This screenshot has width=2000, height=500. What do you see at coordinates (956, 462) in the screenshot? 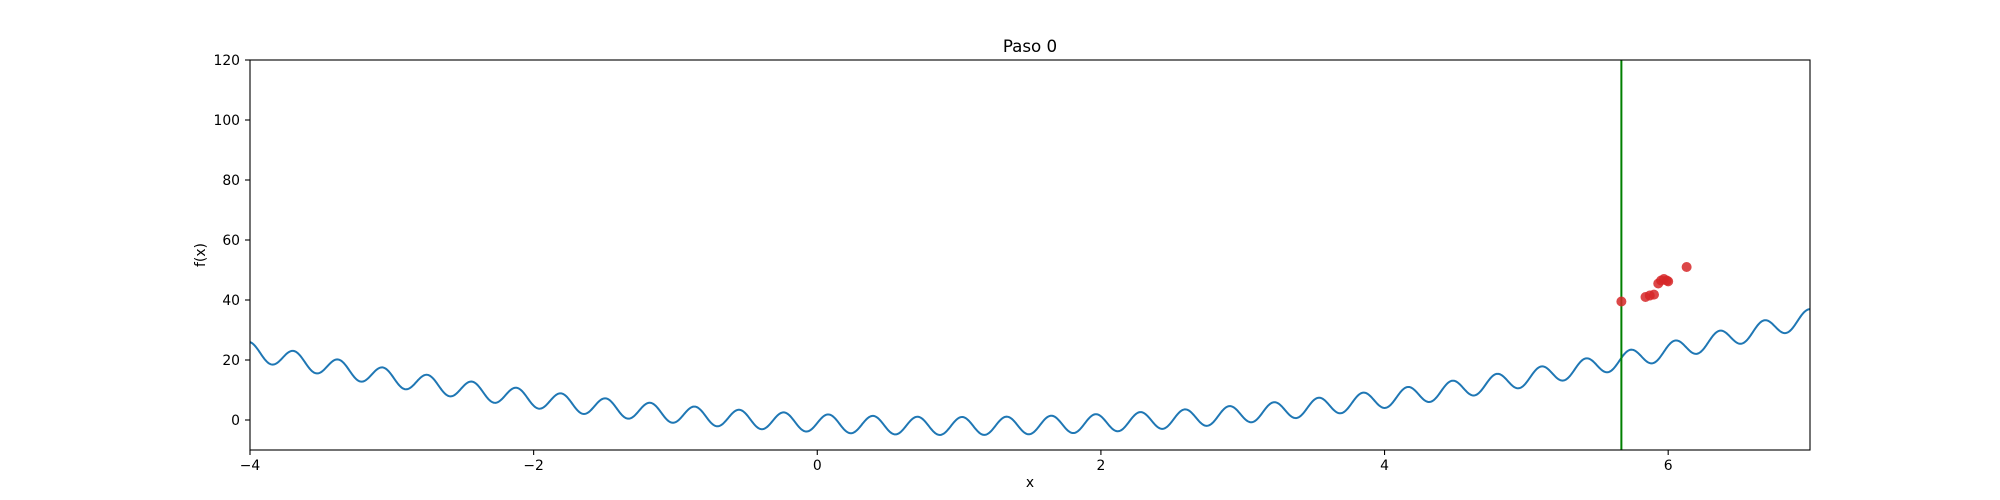
I see `x-axis: −4 −2 0 2 4 6` at bounding box center [956, 462].